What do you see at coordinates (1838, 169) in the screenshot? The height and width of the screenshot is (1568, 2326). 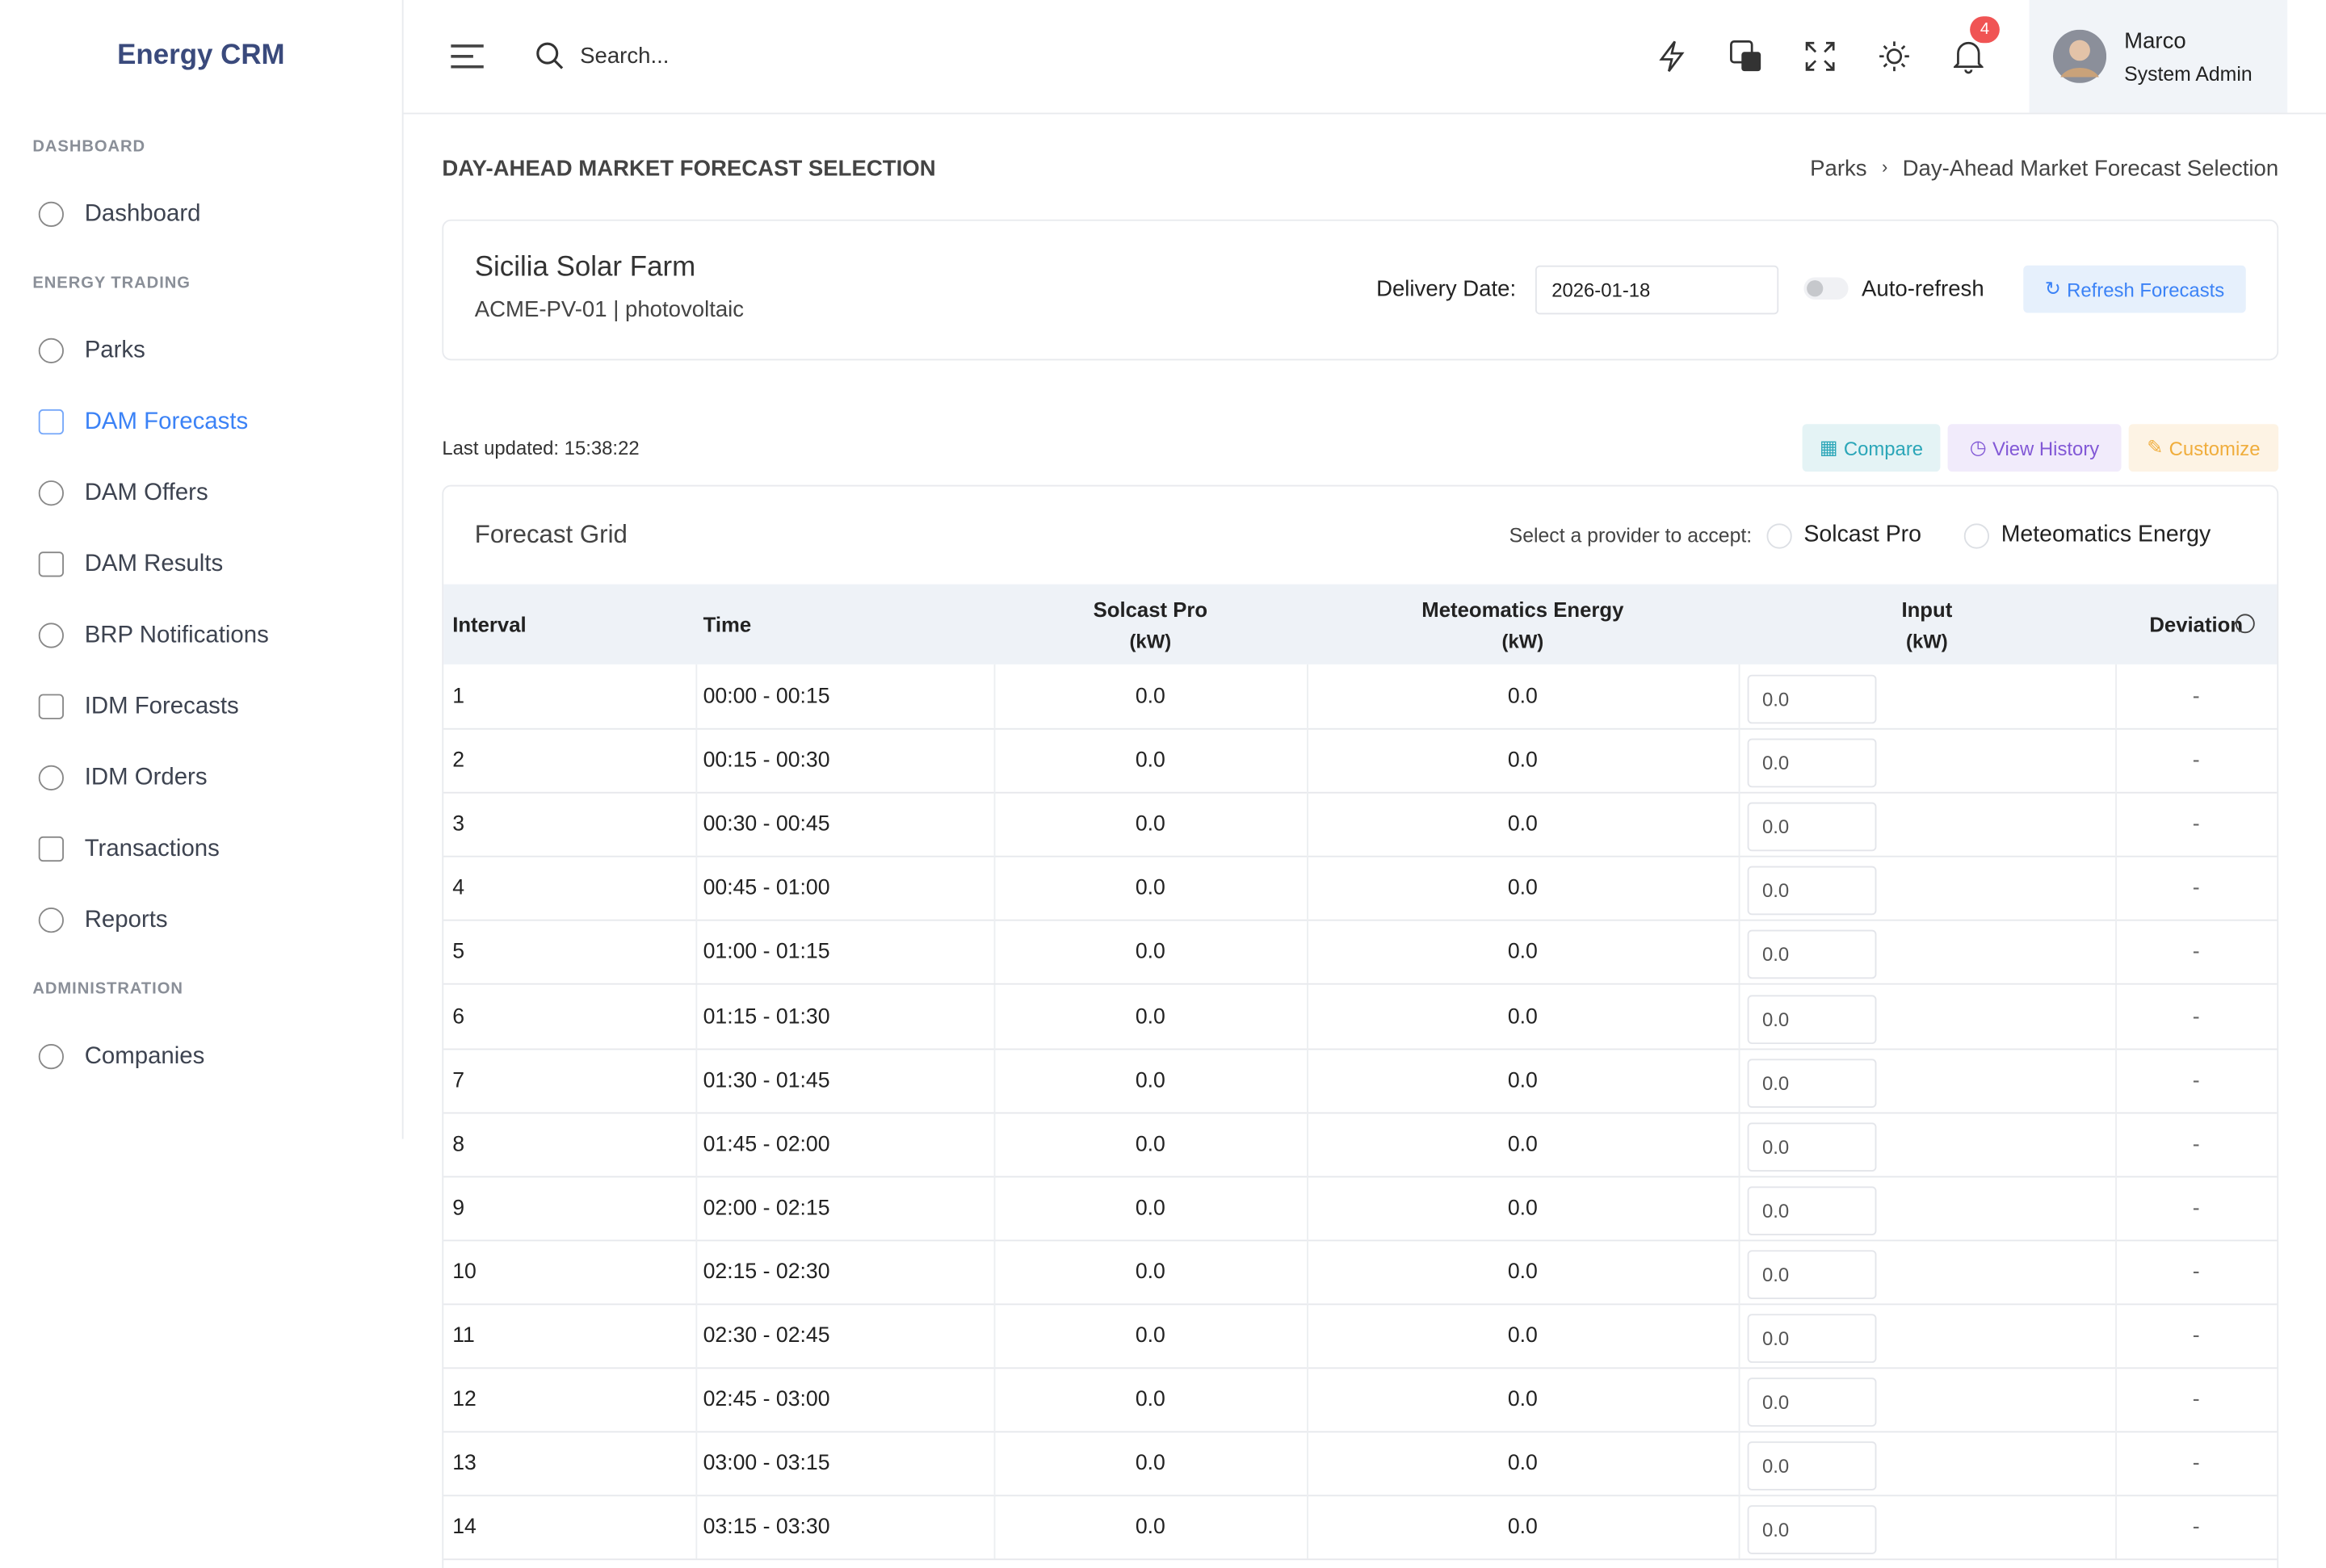 I see `breadcrumb-link: Parks` at bounding box center [1838, 169].